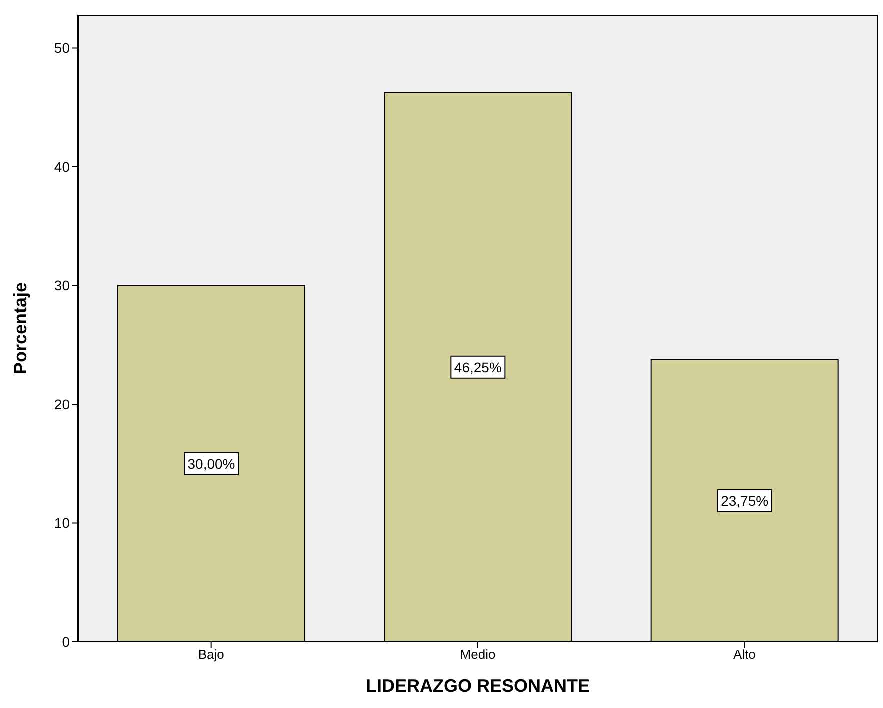 This screenshot has height=708, width=883. I want to click on y-tick-label: 50, so click(62, 48).